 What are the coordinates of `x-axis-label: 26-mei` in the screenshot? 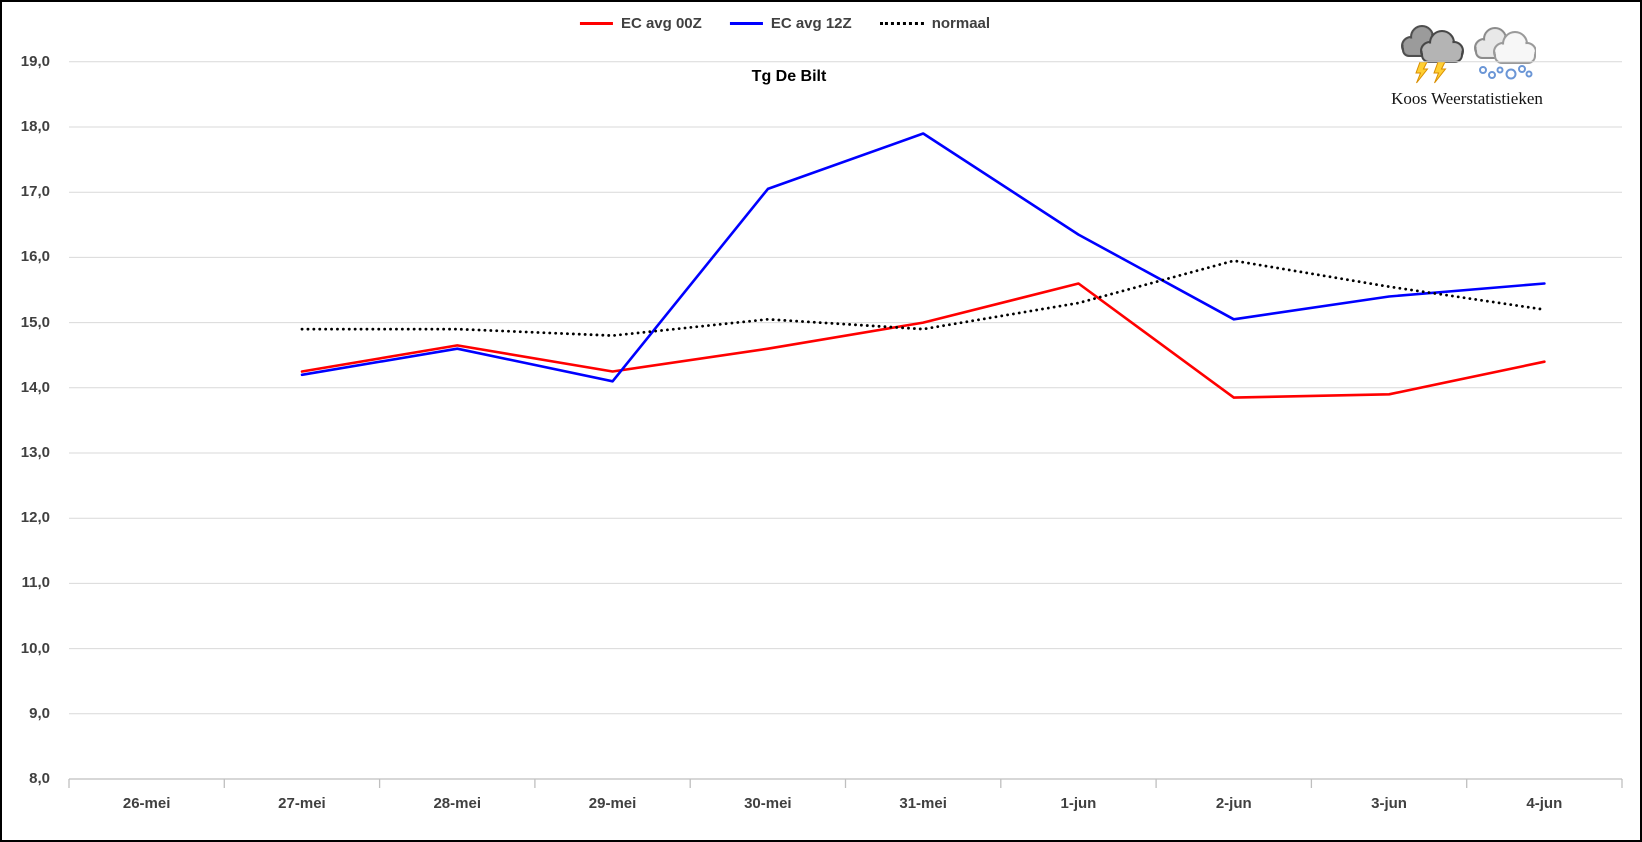 It's located at (146, 803).